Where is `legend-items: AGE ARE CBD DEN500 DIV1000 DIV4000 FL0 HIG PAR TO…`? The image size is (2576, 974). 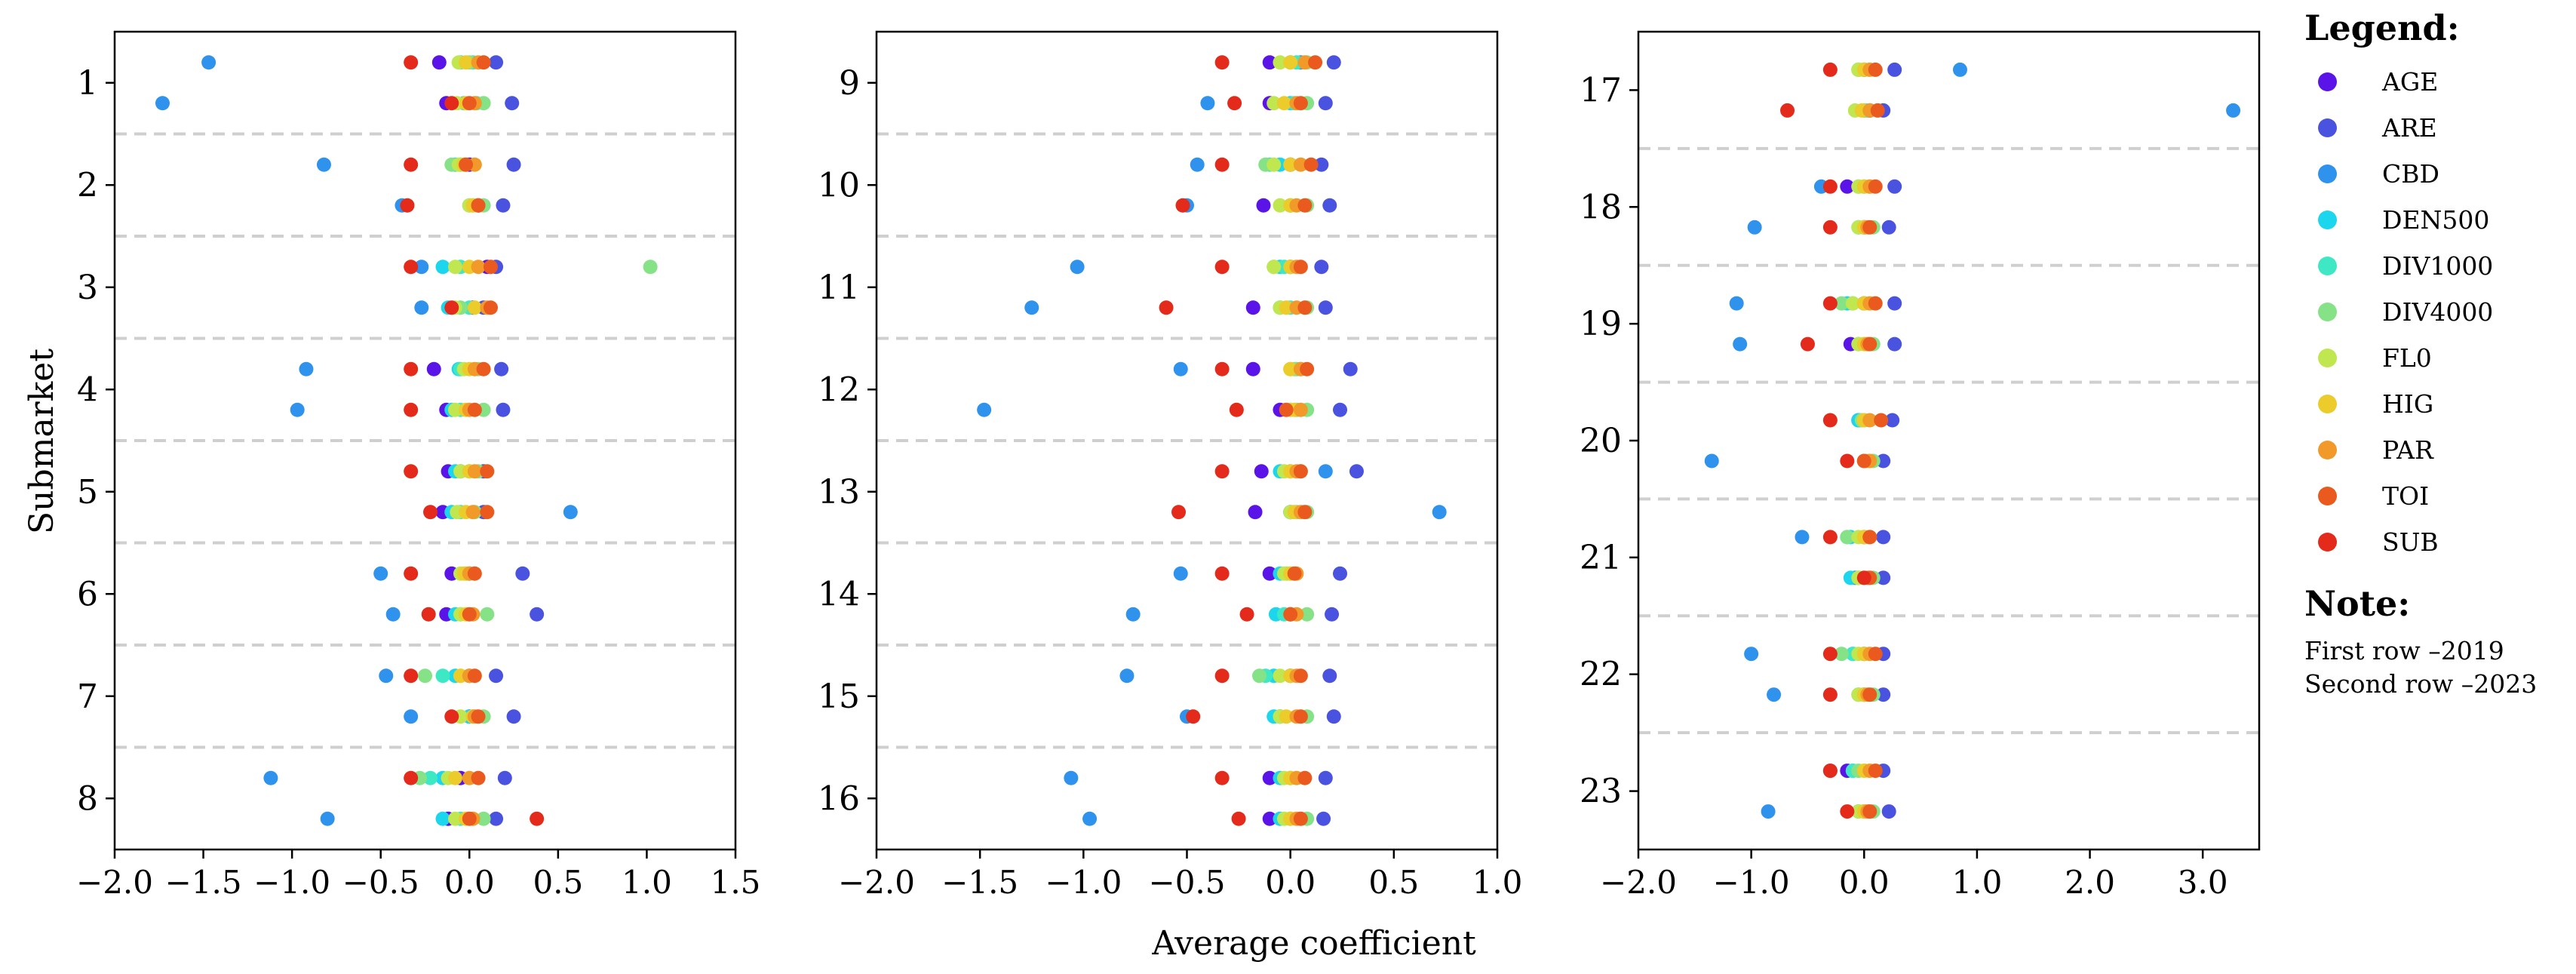
legend-items: AGE ARE CBD DEN500 DIV1000 DIV4000 FL0 HIG PAR TO… is located at coordinates (2436, 312).